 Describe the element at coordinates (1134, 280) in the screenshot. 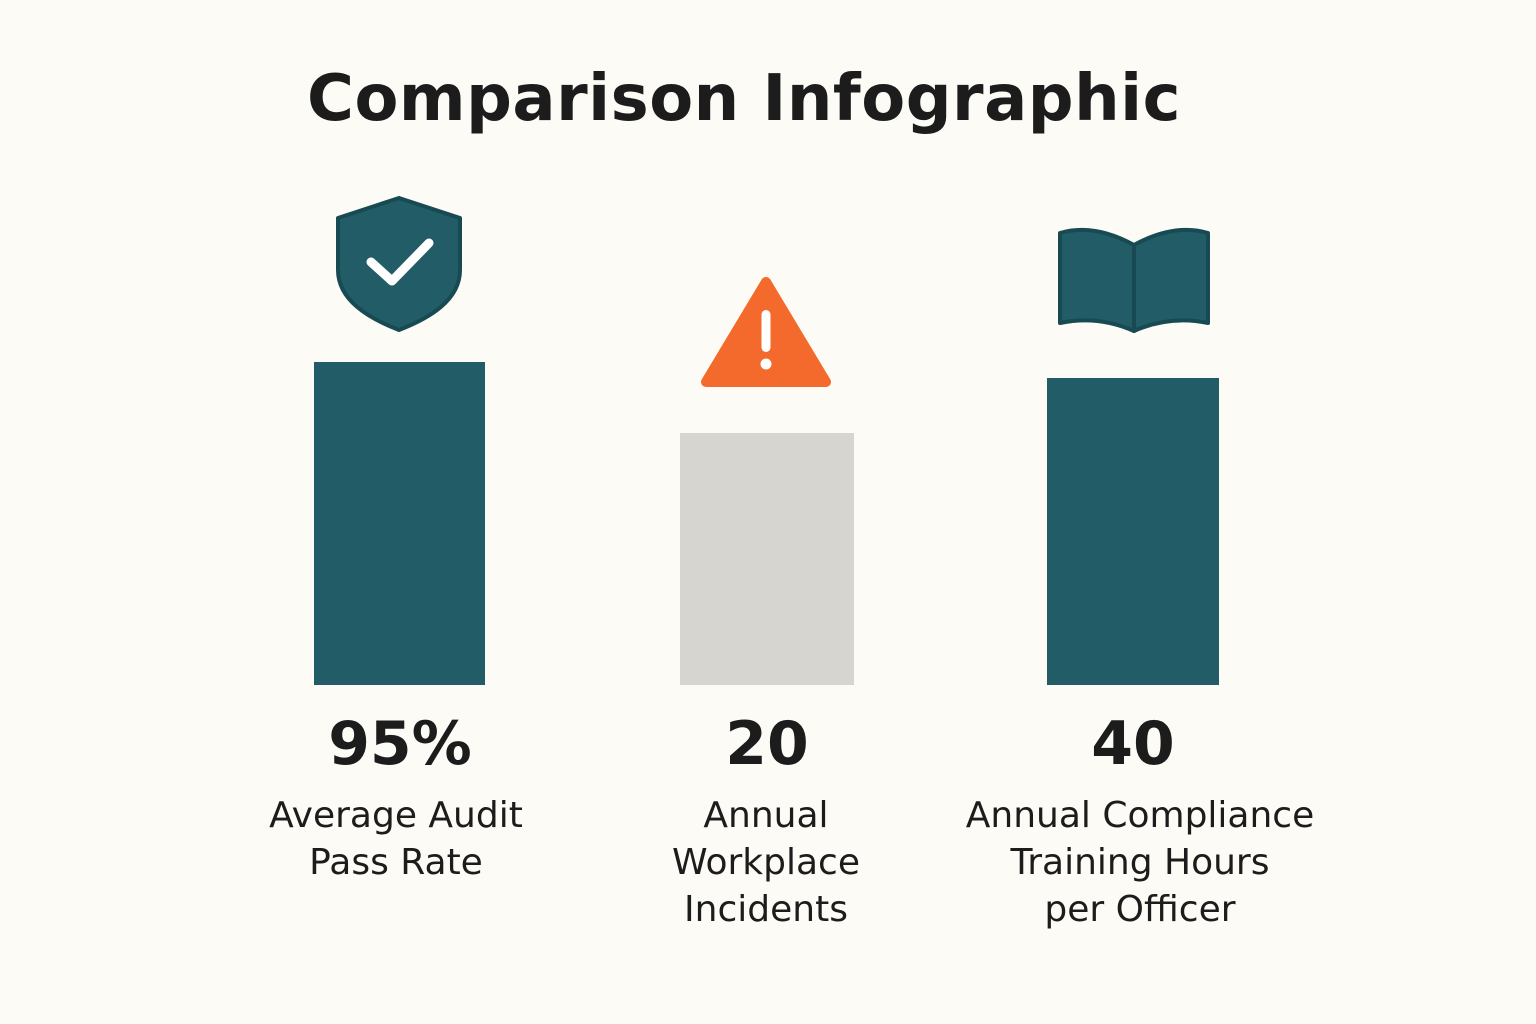

I see `book-icon` at that location.